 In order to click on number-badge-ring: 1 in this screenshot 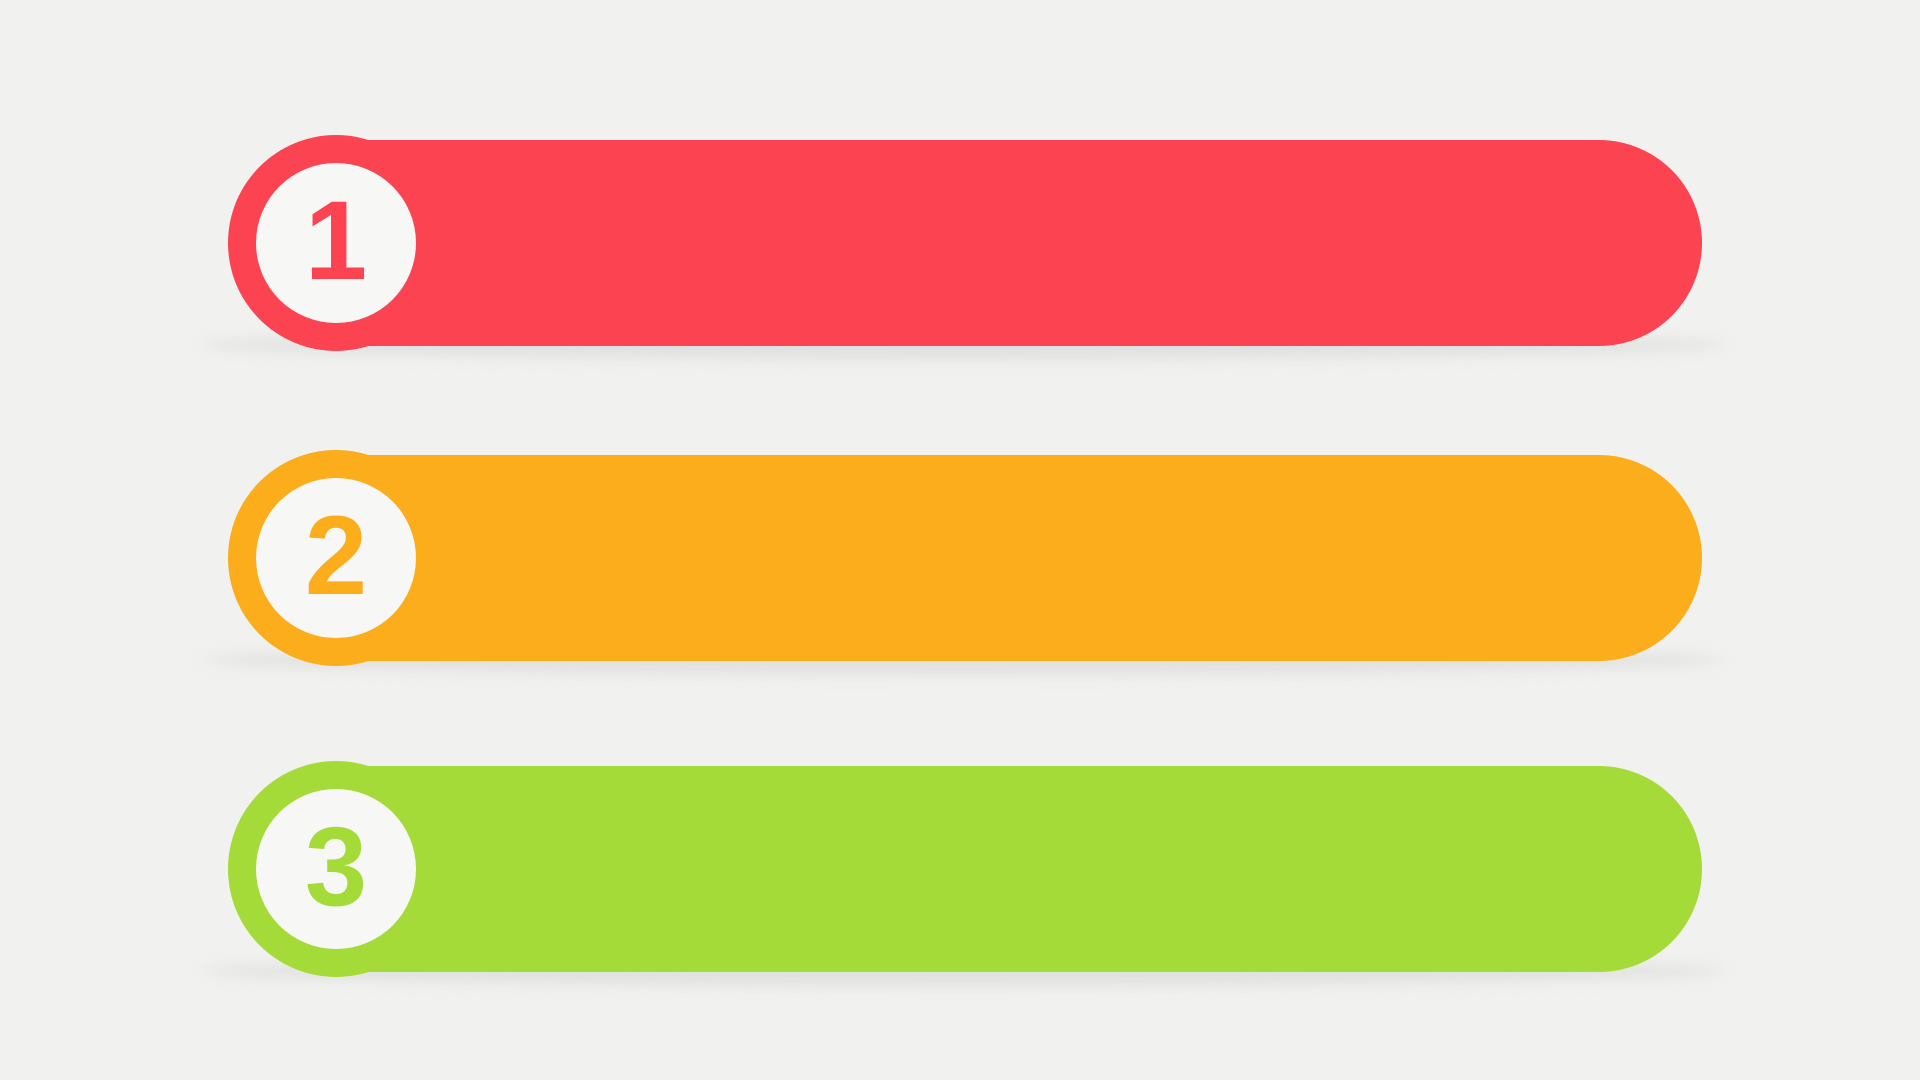, I will do `click(336, 243)`.